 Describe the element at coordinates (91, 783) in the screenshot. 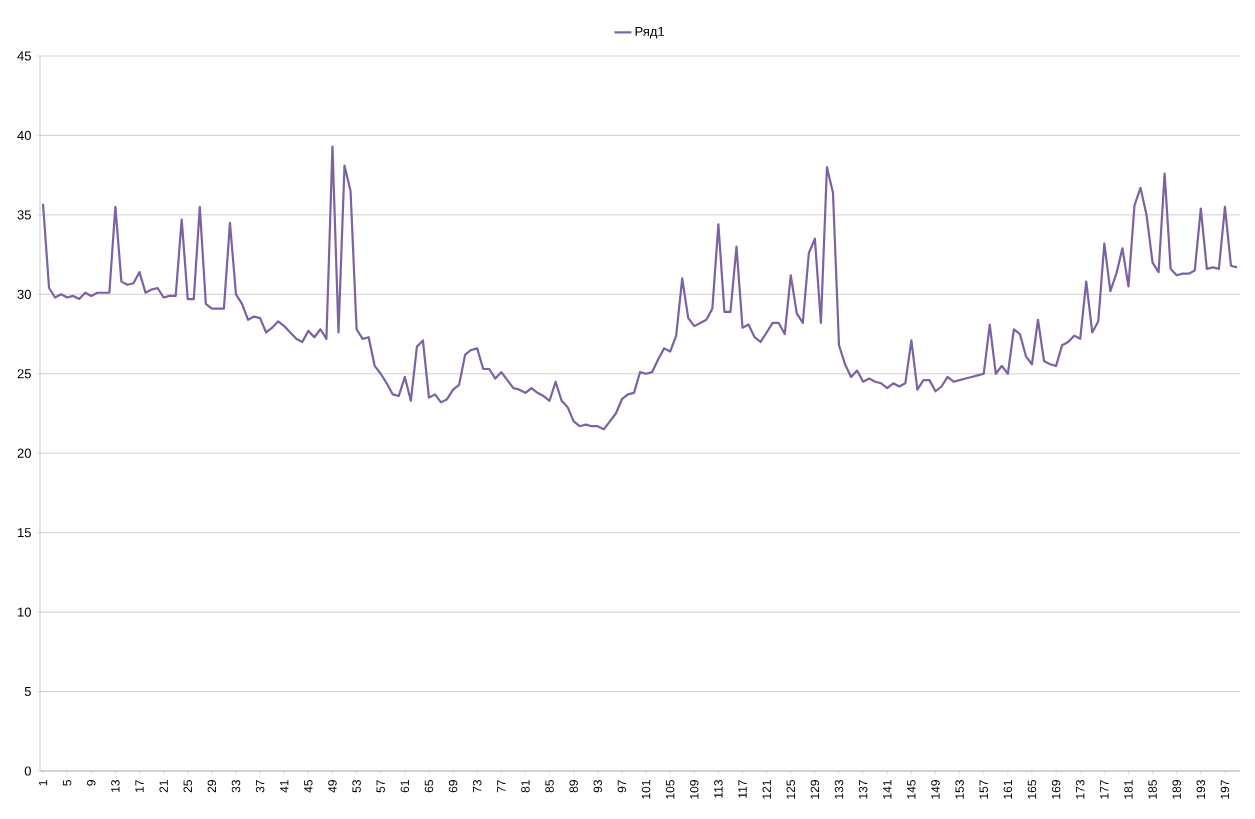

I see `x-tick-label: 9` at that location.